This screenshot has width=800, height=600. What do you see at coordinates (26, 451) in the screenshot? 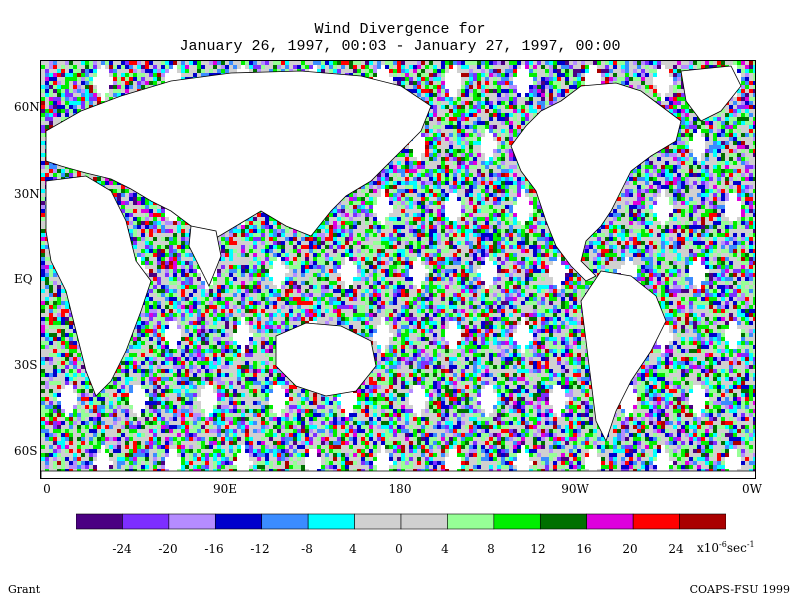
I see `lat-label-60s: 60S` at bounding box center [26, 451].